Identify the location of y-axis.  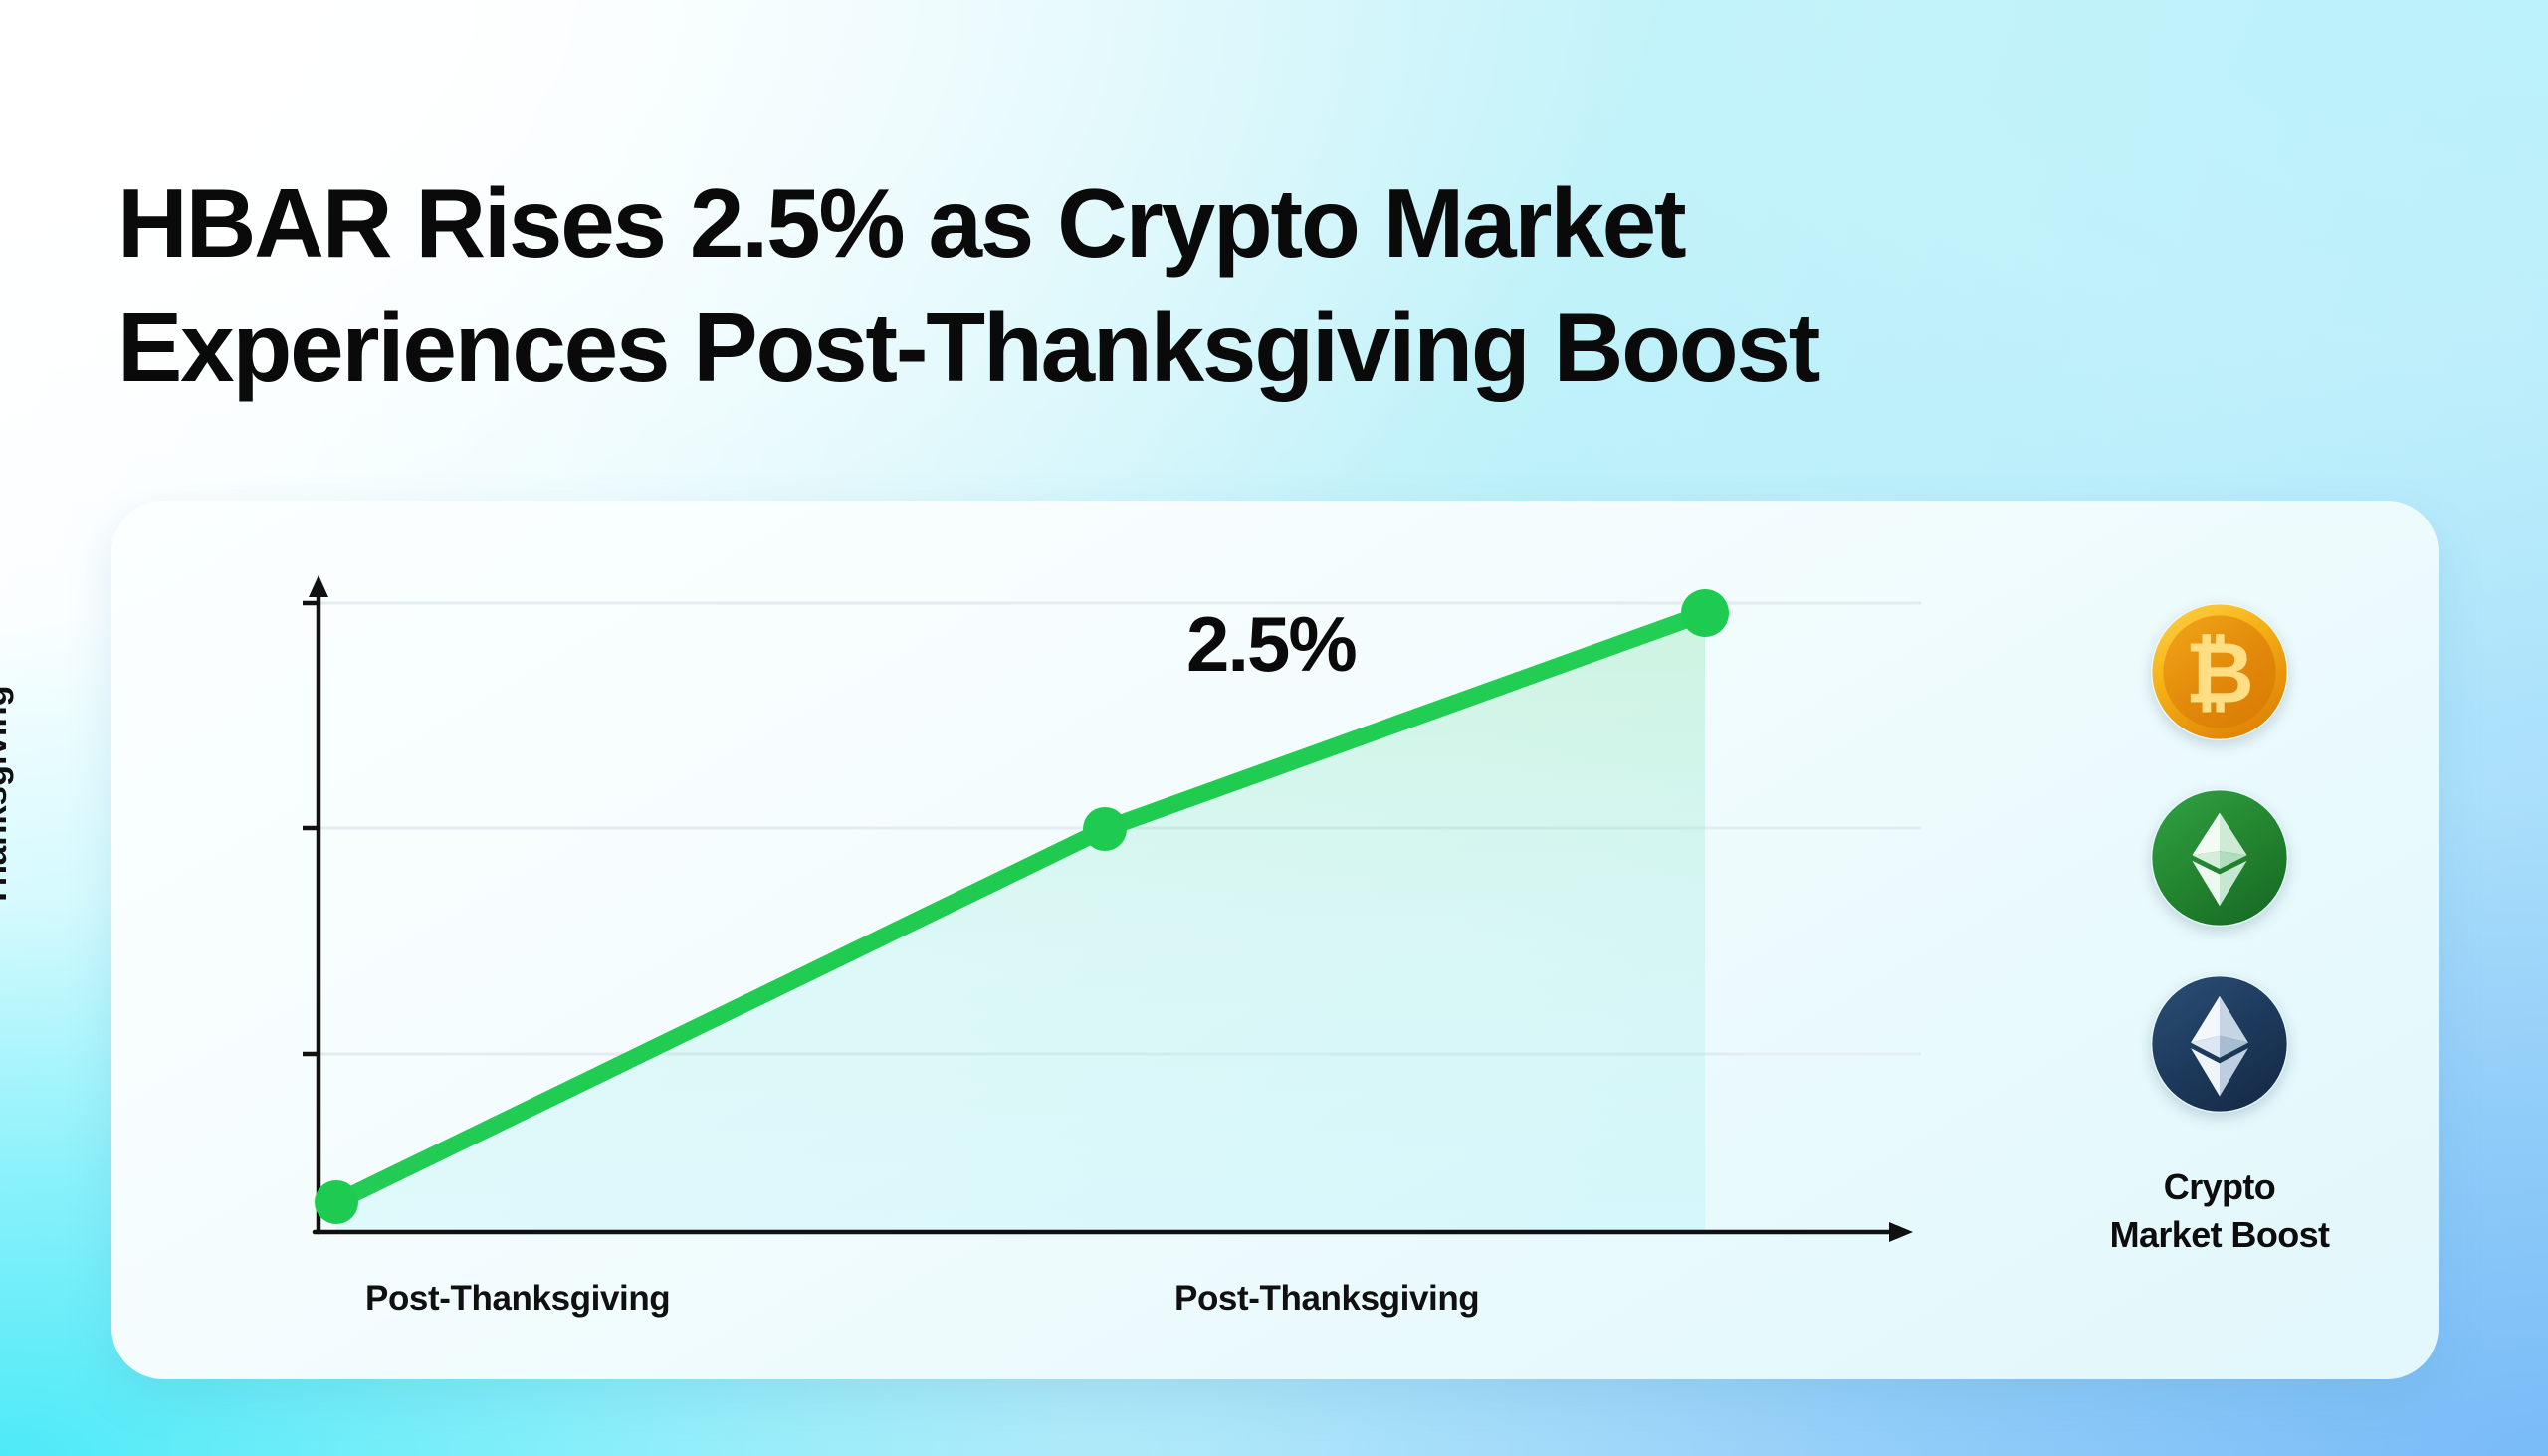
(315, 905).